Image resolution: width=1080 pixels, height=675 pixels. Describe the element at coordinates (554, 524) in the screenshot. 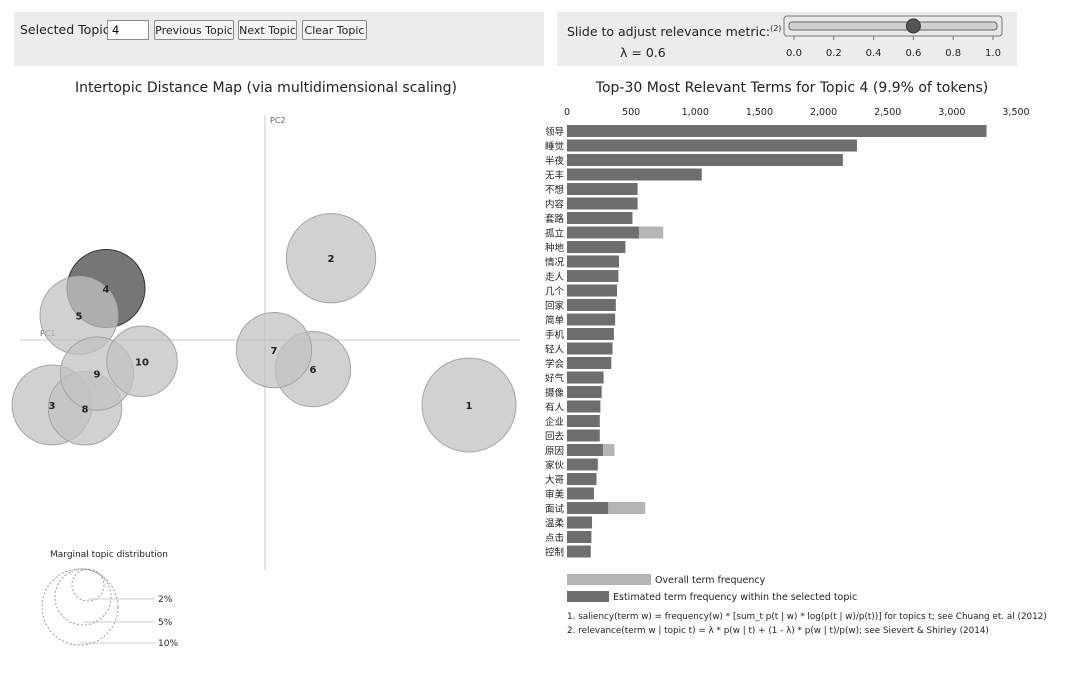

I see `term-label: 温柔` at that location.